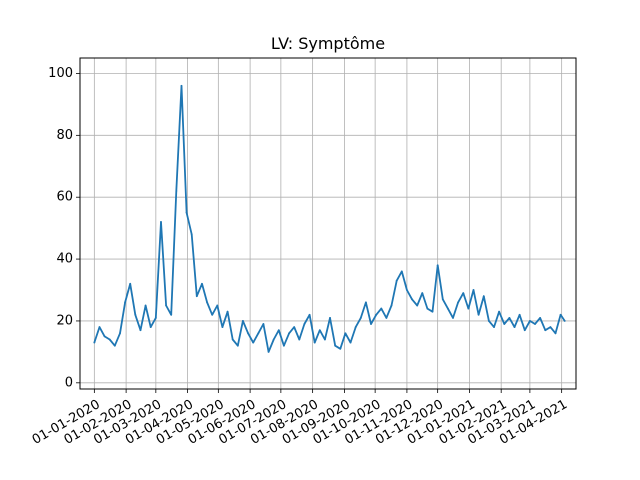 The image size is (640, 480). Describe the element at coordinates (64, 259) in the screenshot. I see `y-tick-label: 40` at that location.